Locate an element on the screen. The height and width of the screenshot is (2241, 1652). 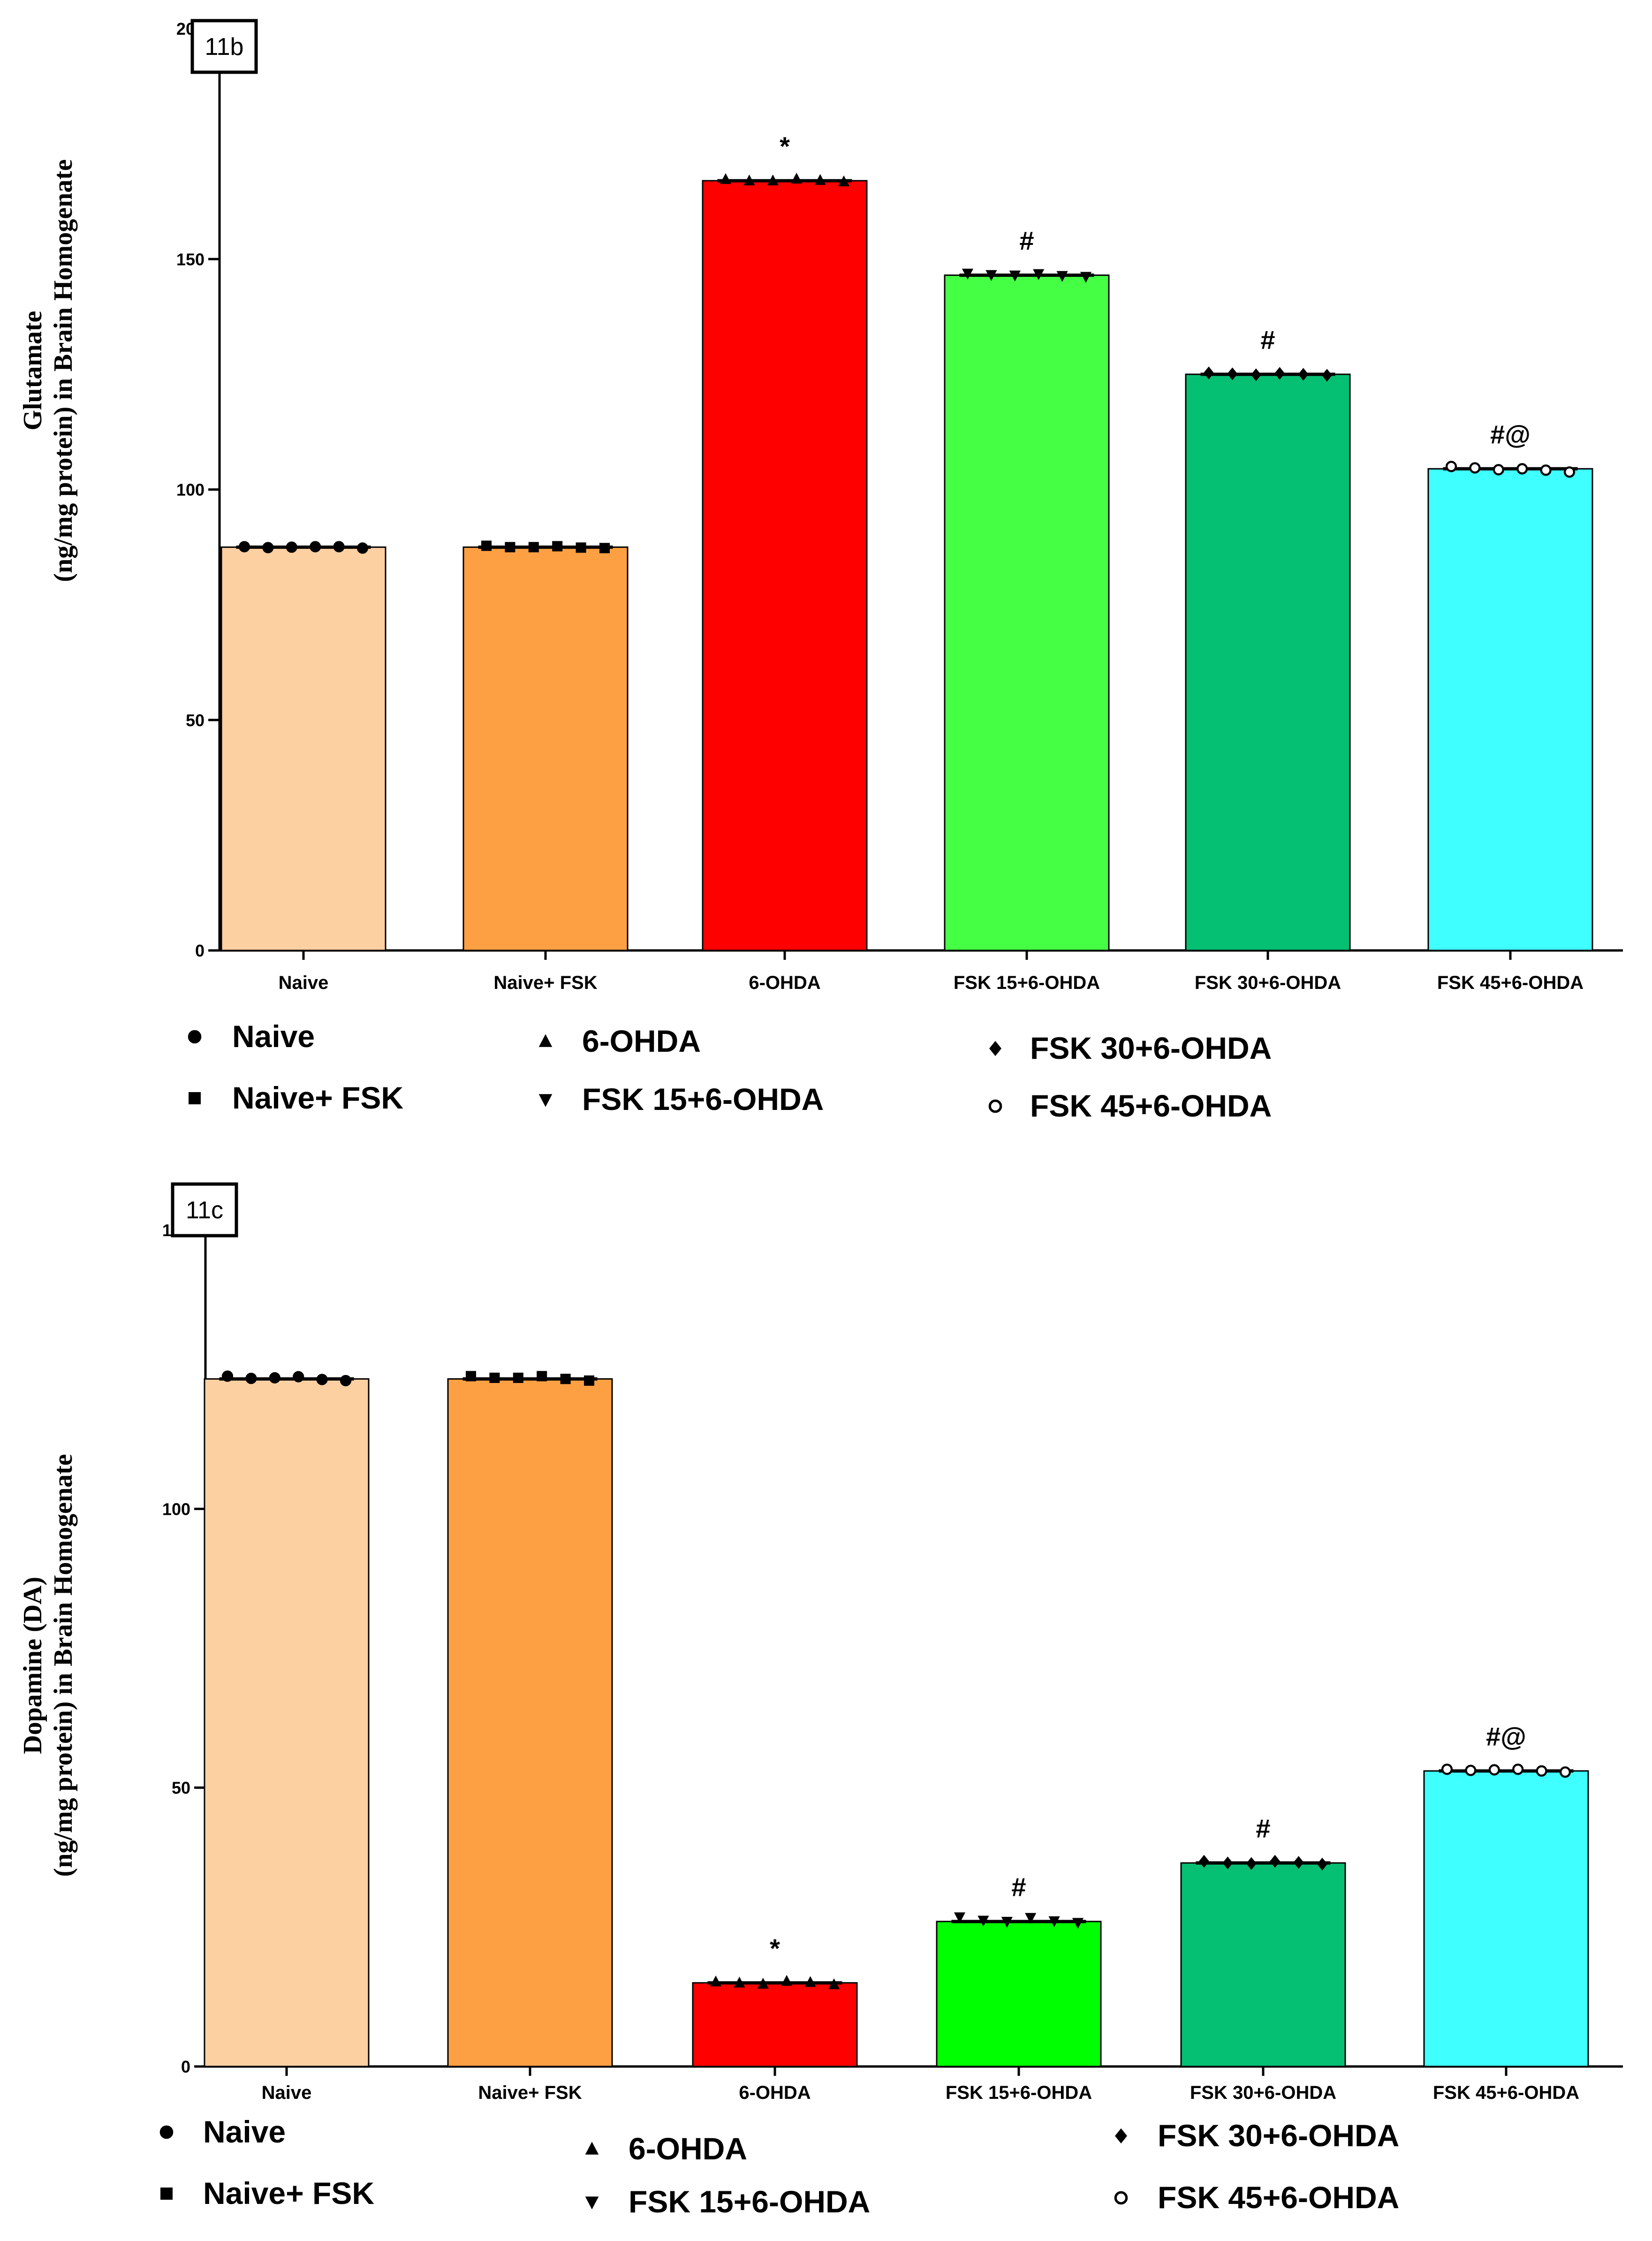
legend-label: 6-OHDA is located at coordinates (688, 2148).